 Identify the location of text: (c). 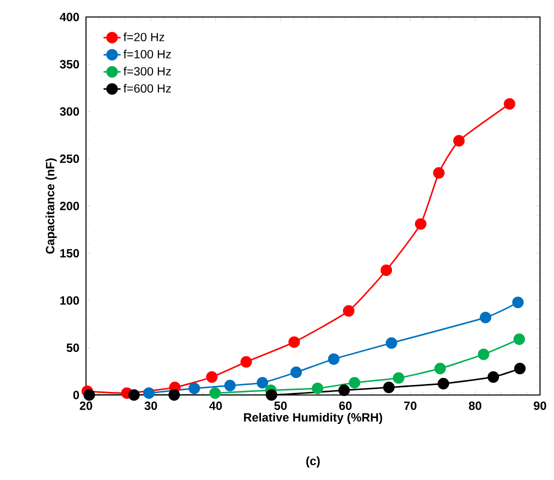
(313, 462).